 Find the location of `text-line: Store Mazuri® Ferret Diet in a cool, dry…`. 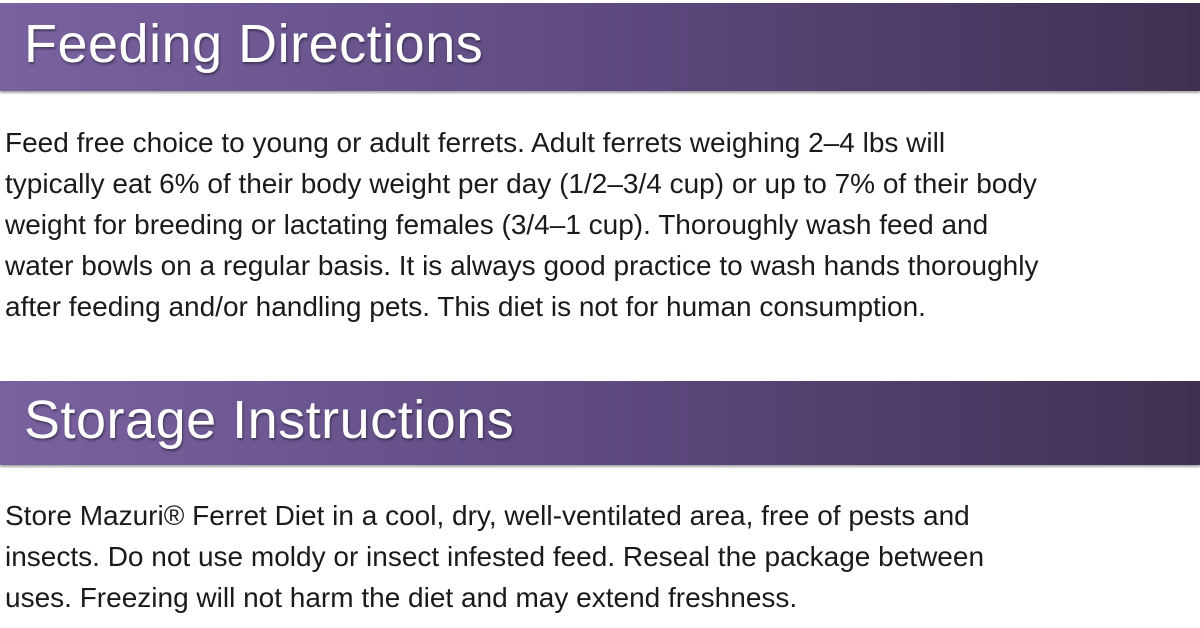

text-line: Store Mazuri® Ferret Diet in a cool, dry… is located at coordinates (487, 515).